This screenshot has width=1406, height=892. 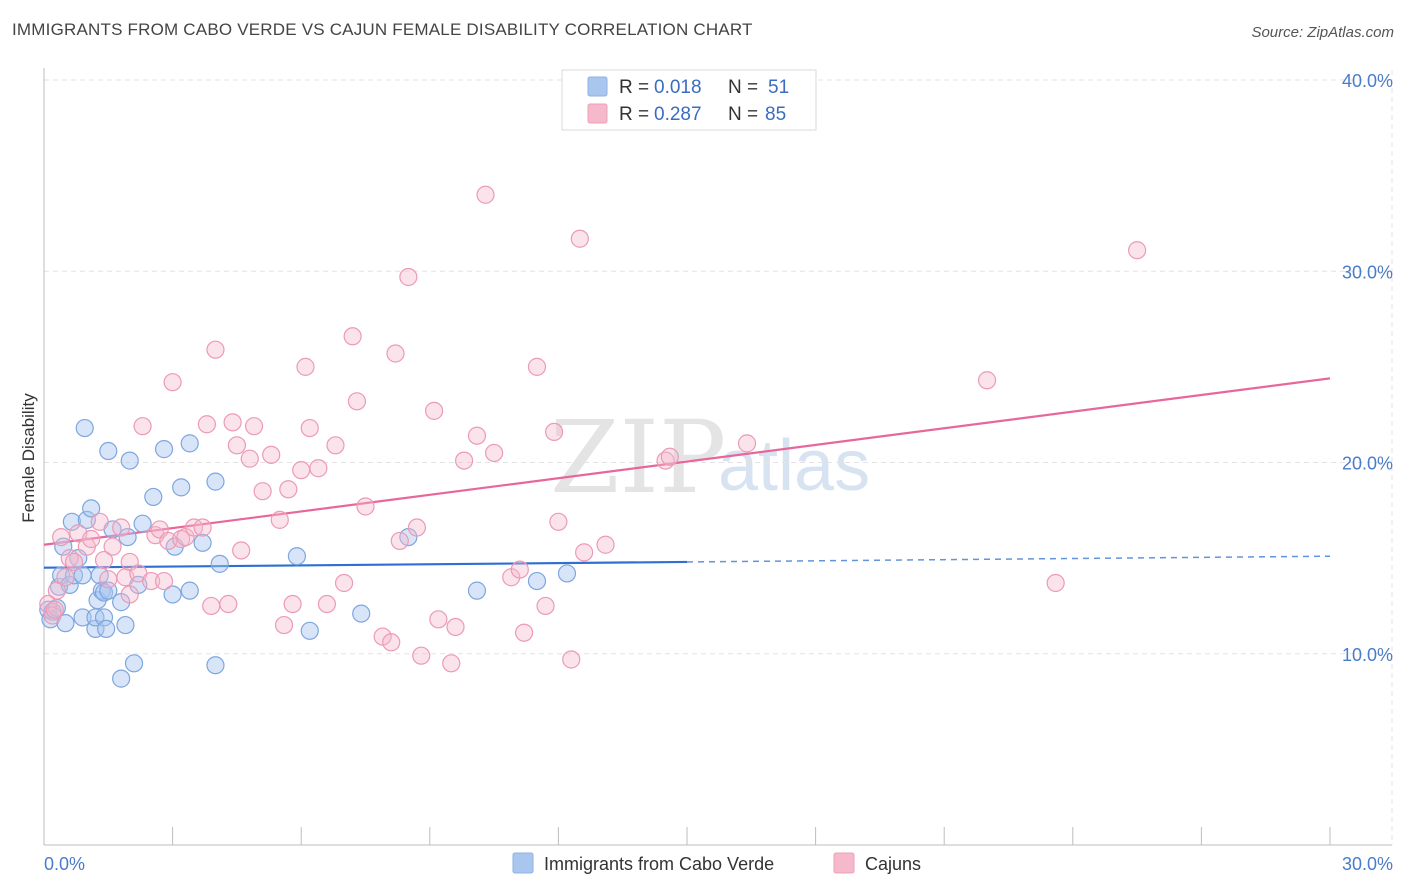 What do you see at coordinates (778, 87) in the screenshot?
I see `legend-n-value-1: 51` at bounding box center [778, 87].